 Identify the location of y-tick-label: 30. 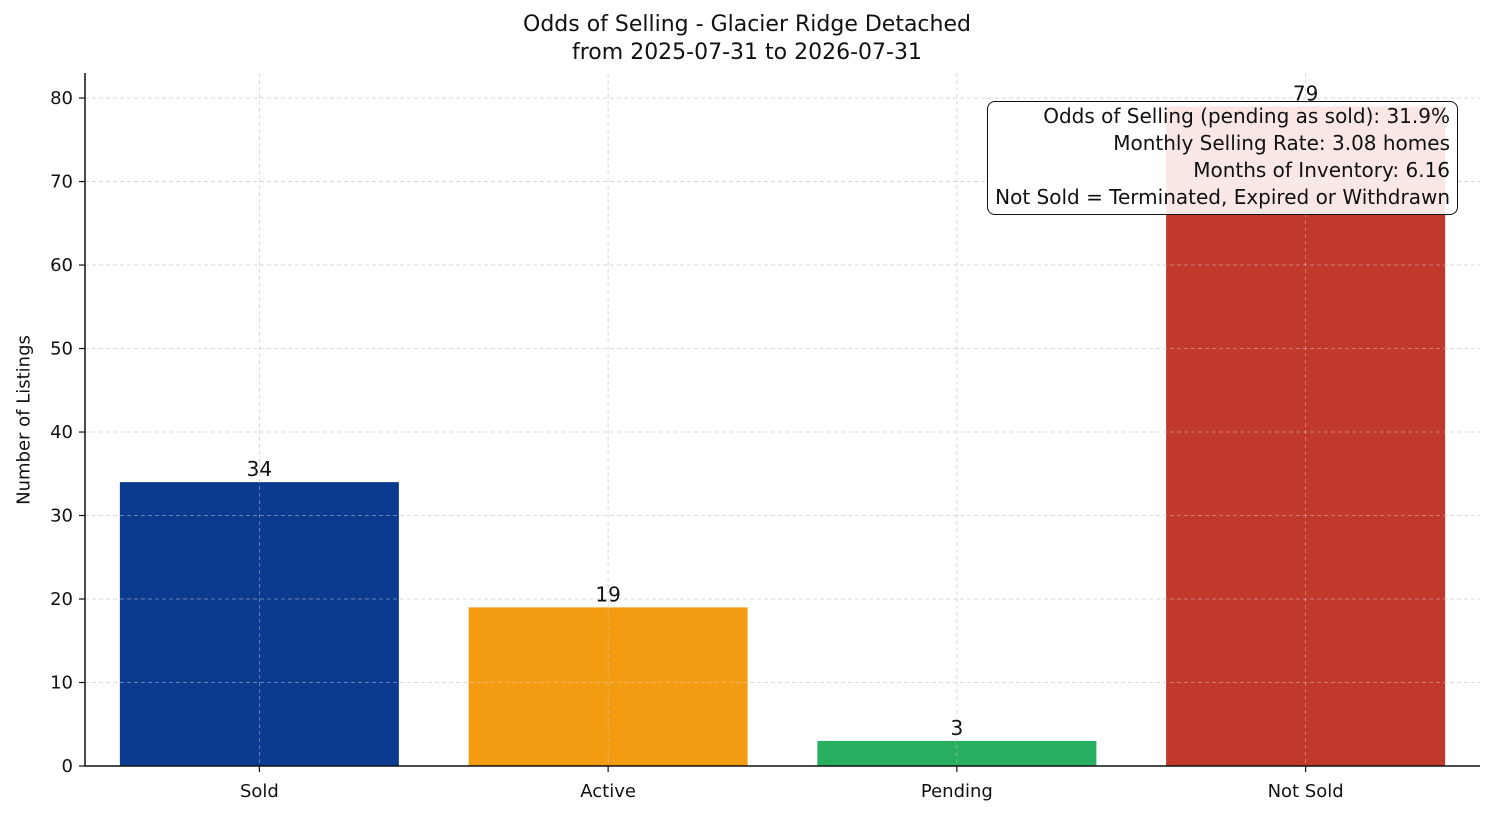
(61, 516).